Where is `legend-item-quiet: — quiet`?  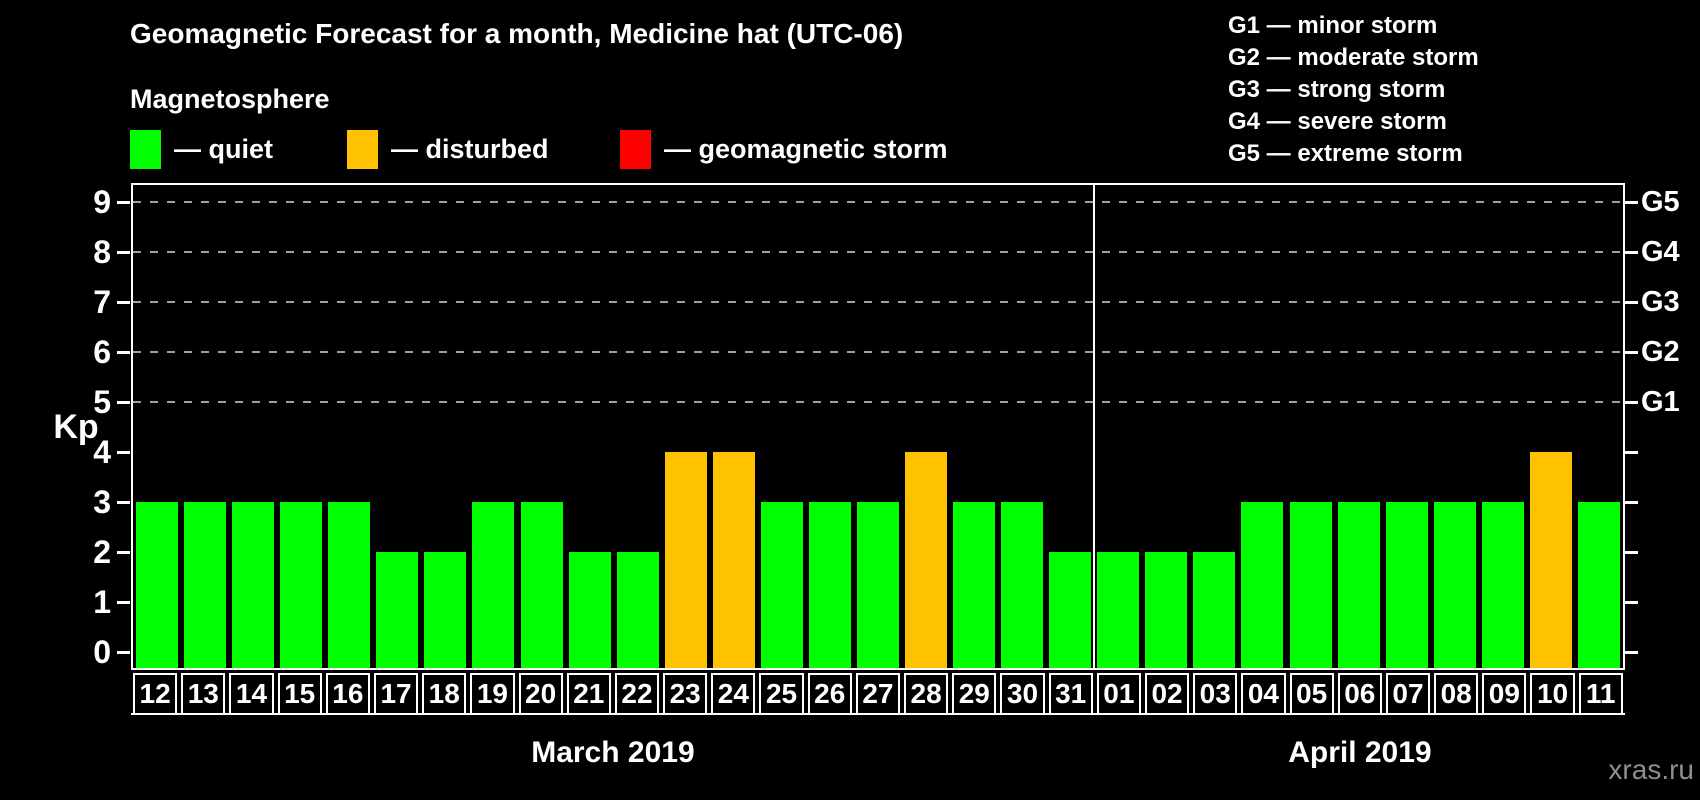
legend-item-quiet: — quiet is located at coordinates (201, 149).